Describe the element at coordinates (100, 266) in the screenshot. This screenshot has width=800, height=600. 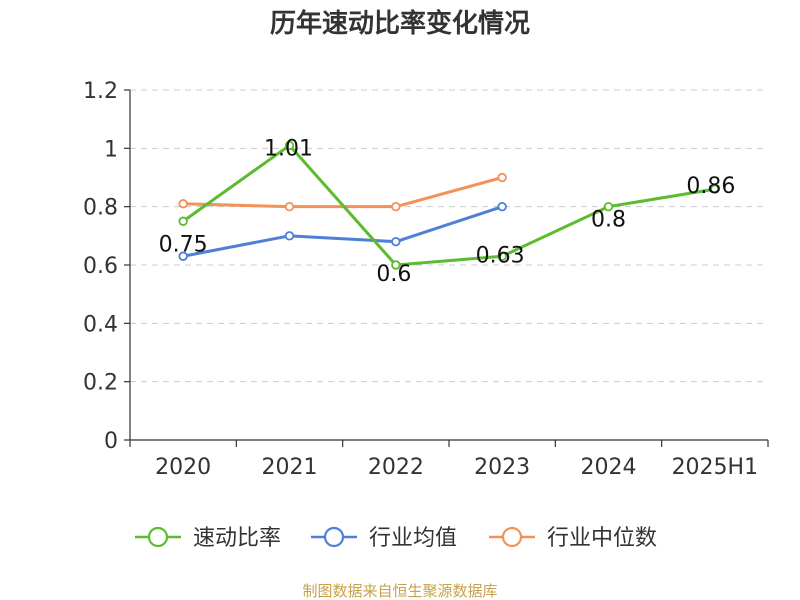
I see `y-tick-label: 0.6` at that location.